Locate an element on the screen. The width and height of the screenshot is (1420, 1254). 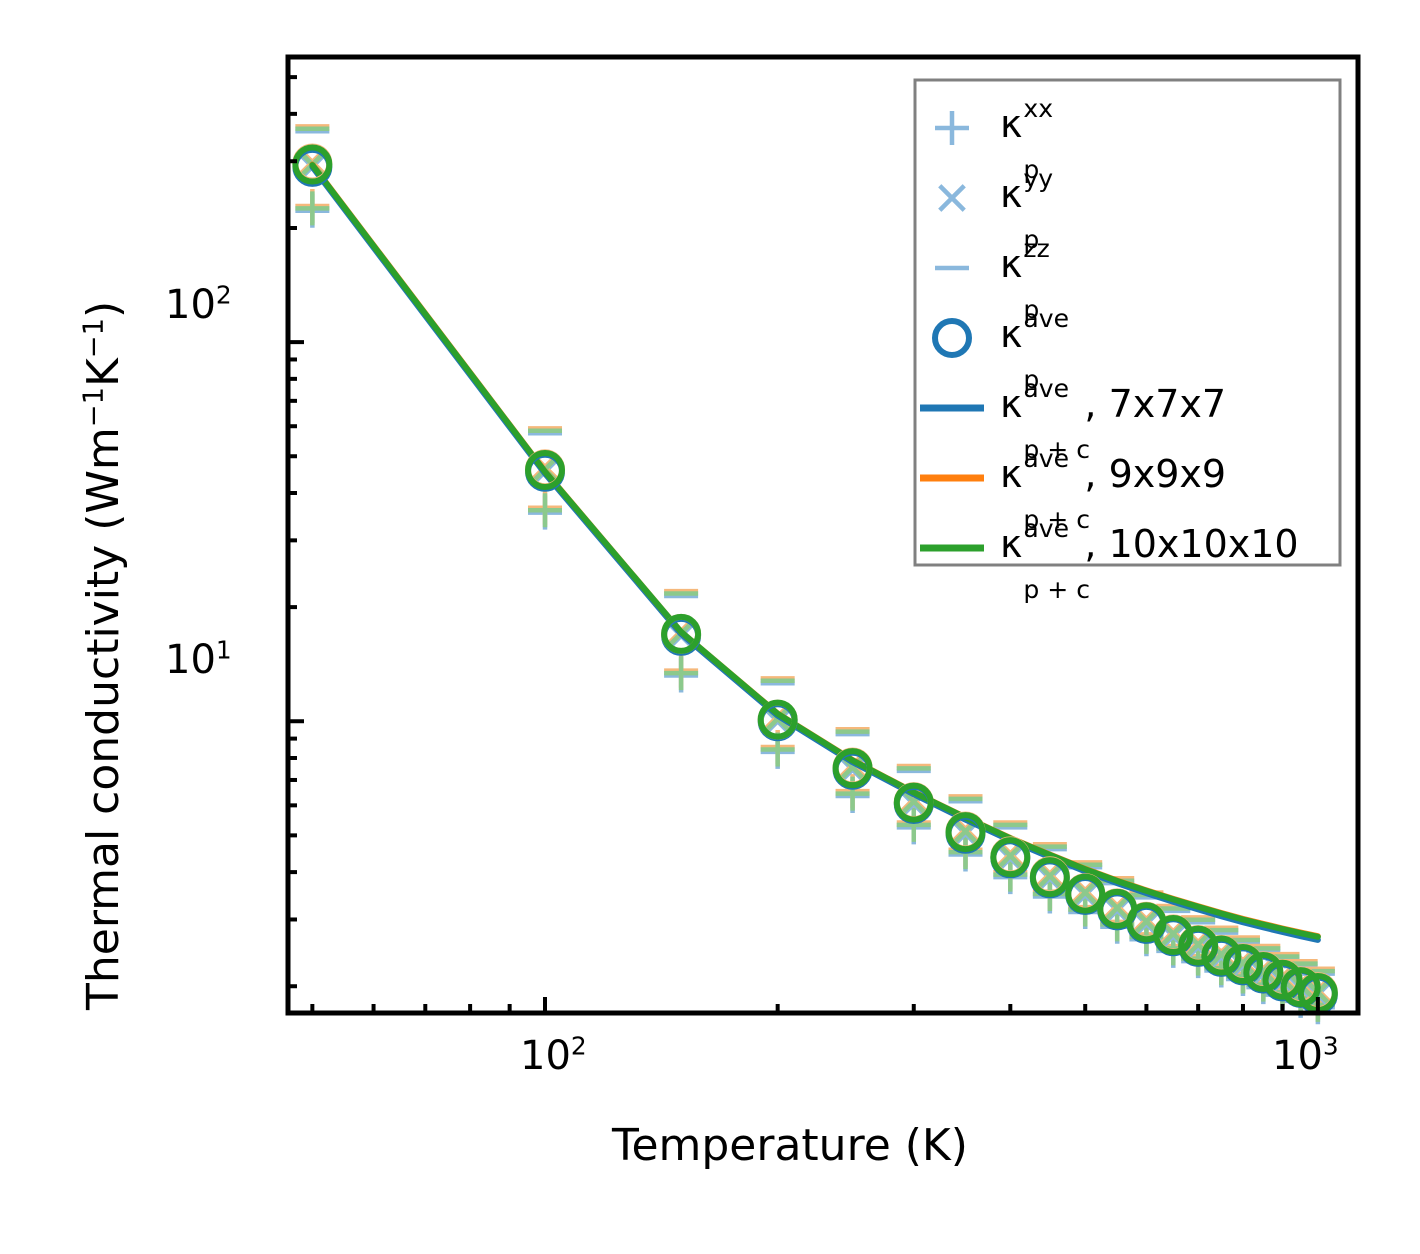
y-axis-title-tail: ) is located at coordinates (103, 309).